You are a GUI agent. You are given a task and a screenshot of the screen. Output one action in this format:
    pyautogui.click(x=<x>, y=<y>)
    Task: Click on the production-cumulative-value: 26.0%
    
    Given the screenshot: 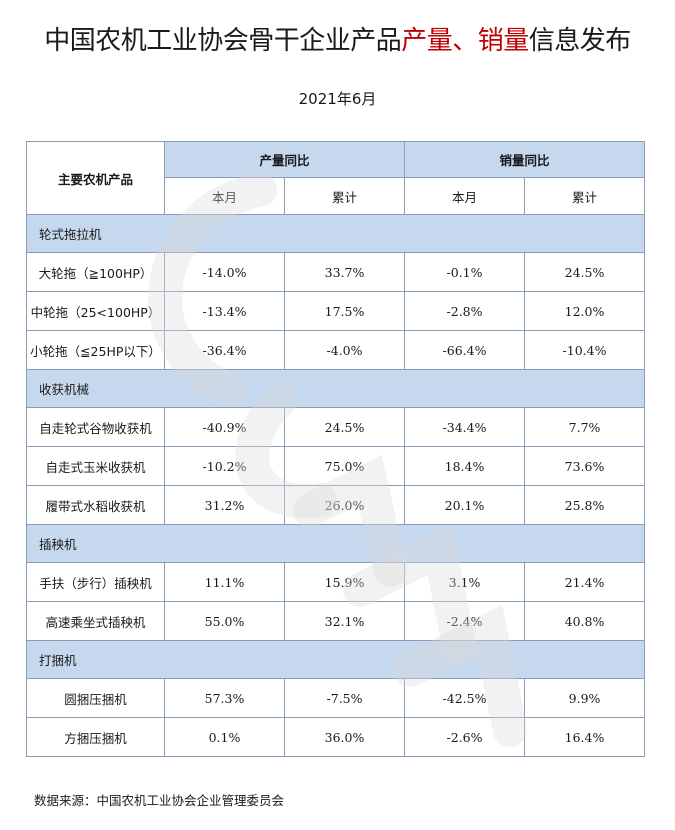 What is the action you would take?
    pyautogui.click(x=344, y=505)
    